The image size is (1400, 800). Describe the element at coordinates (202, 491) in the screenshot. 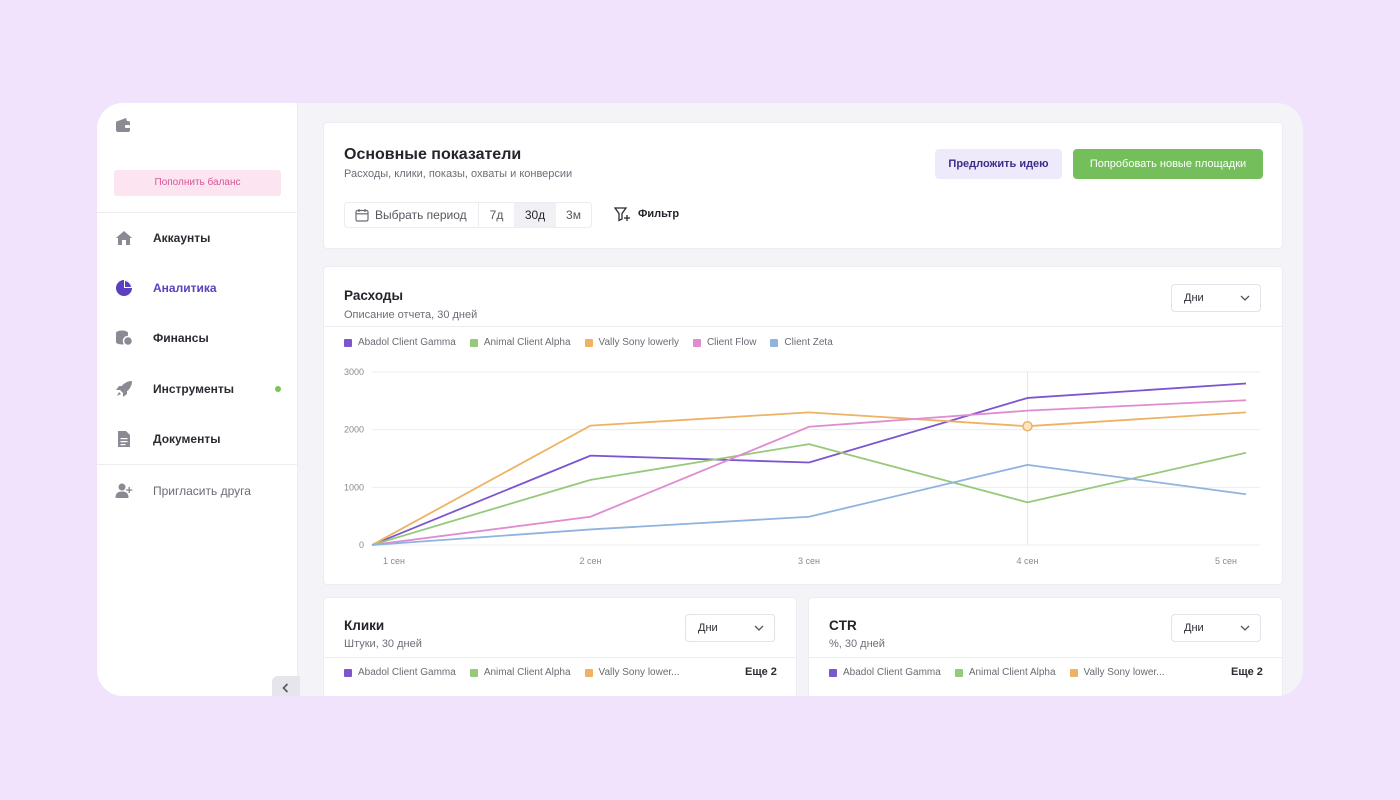

I see `sidebar-item-label: Пригласить друга` at that location.